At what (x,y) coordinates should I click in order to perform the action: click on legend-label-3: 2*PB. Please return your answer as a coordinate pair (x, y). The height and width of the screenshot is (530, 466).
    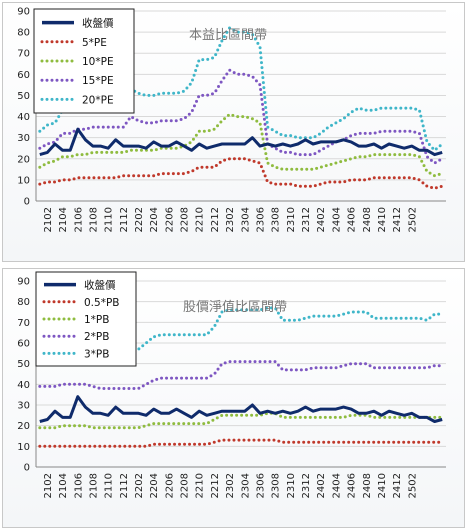
    Looking at the image, I should click on (96, 337).